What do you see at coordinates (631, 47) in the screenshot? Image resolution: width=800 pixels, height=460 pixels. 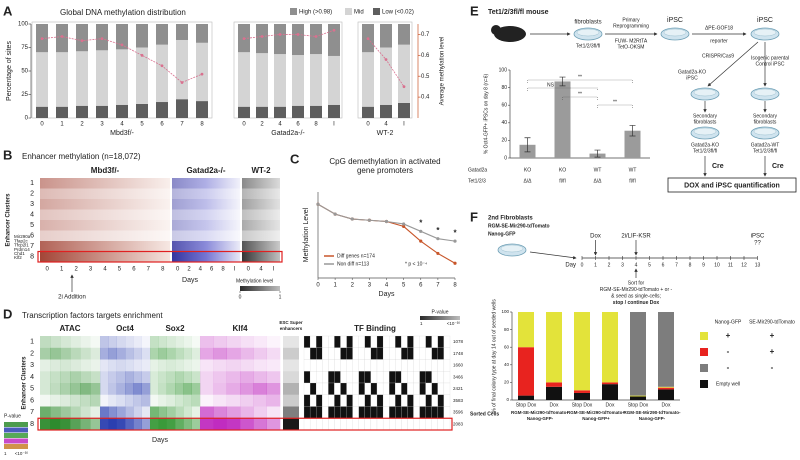 I see `diagram-label: TetO-OKSM` at bounding box center [631, 47].